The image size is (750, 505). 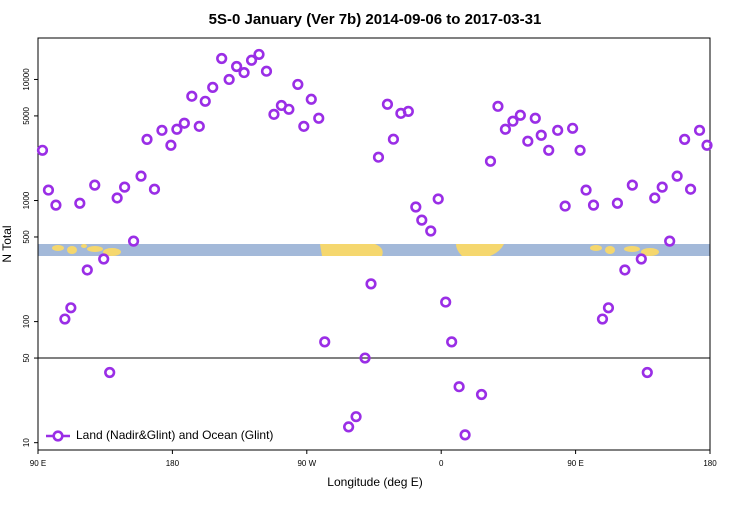 What do you see at coordinates (306, 463) in the screenshot?
I see `x-tick-label: 90 W` at bounding box center [306, 463].